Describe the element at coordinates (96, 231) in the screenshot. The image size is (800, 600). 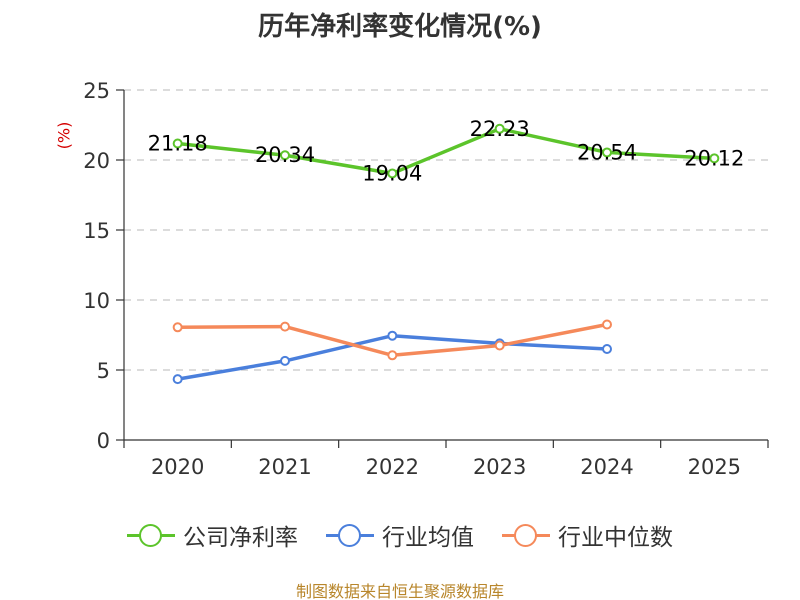
I see `y-tick-label: 15` at that location.